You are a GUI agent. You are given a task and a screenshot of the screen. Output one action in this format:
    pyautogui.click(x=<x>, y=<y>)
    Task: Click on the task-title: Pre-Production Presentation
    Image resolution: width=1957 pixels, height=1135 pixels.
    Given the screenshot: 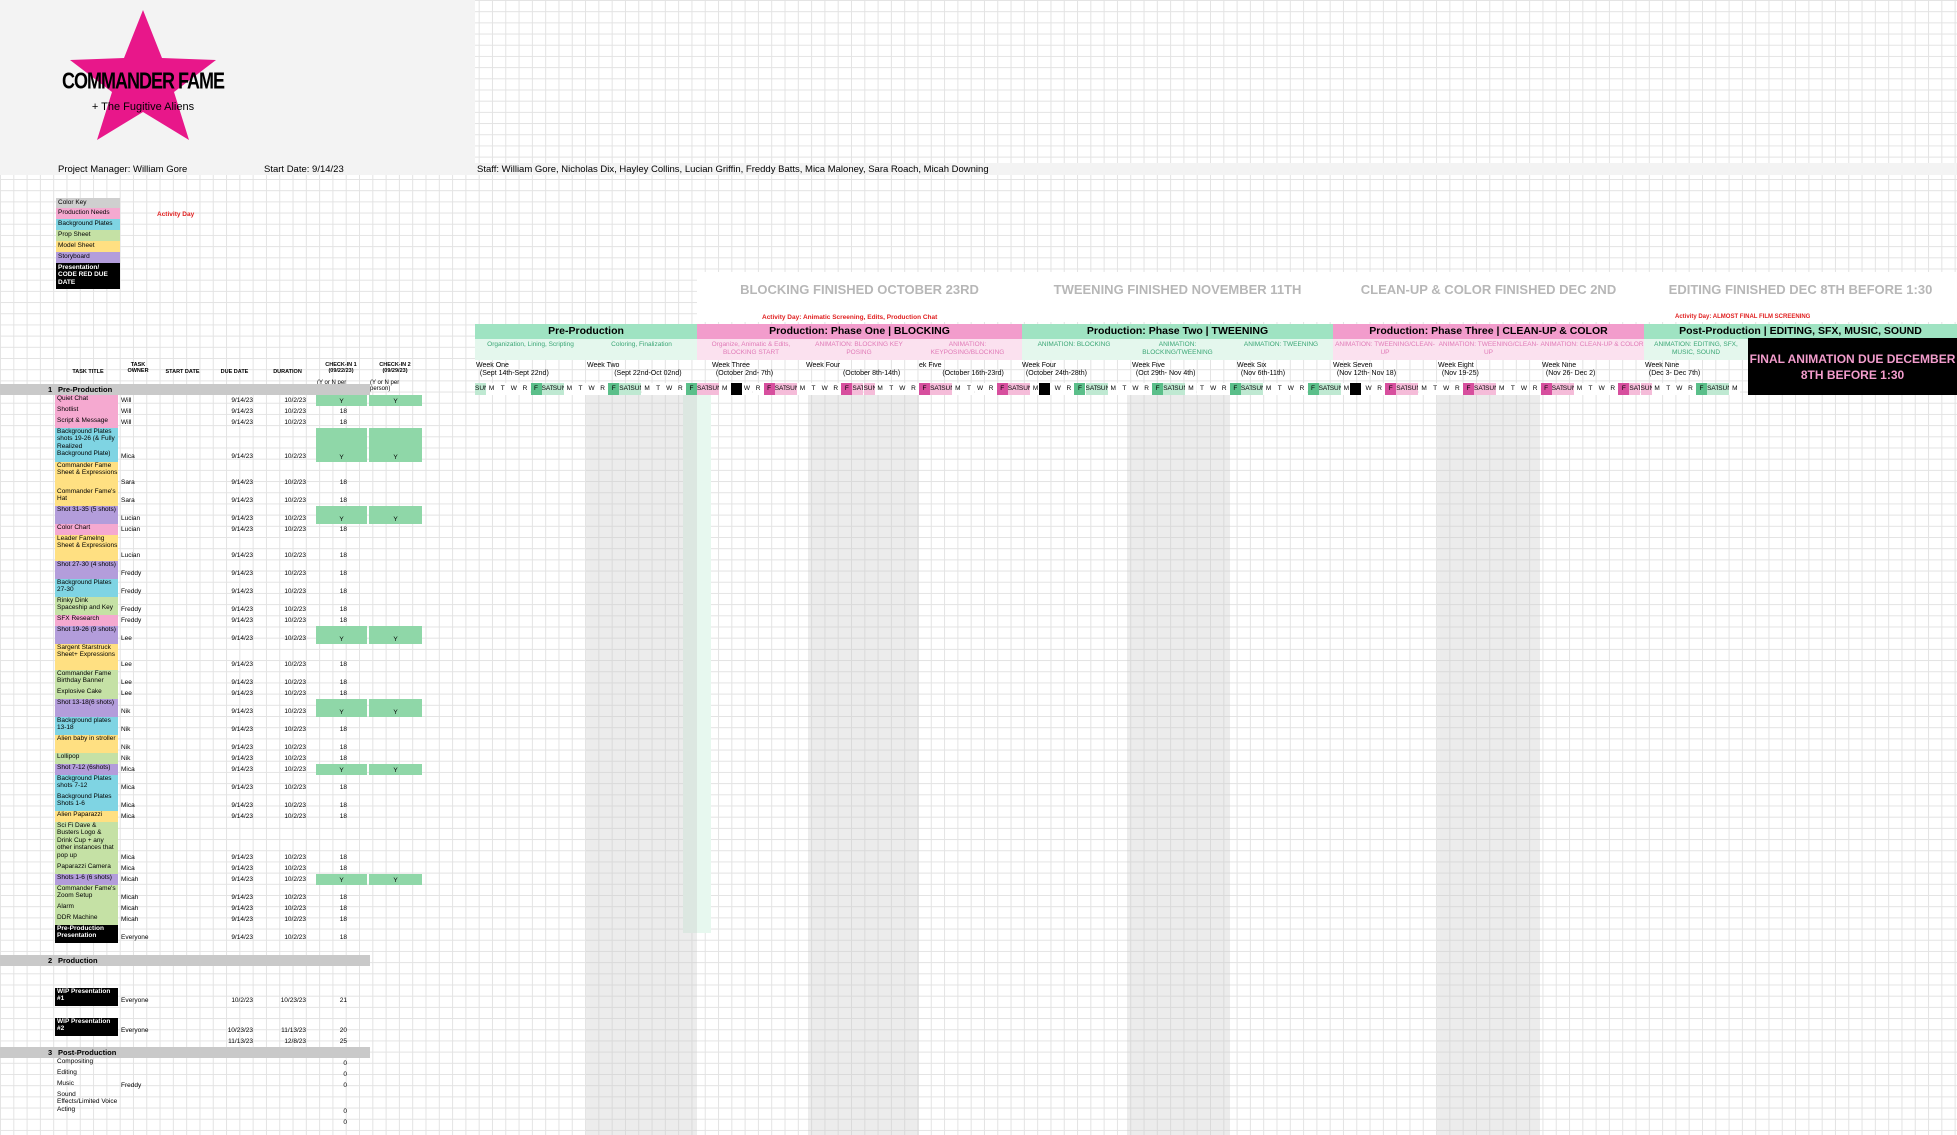 What is the action you would take?
    pyautogui.click(x=86, y=934)
    